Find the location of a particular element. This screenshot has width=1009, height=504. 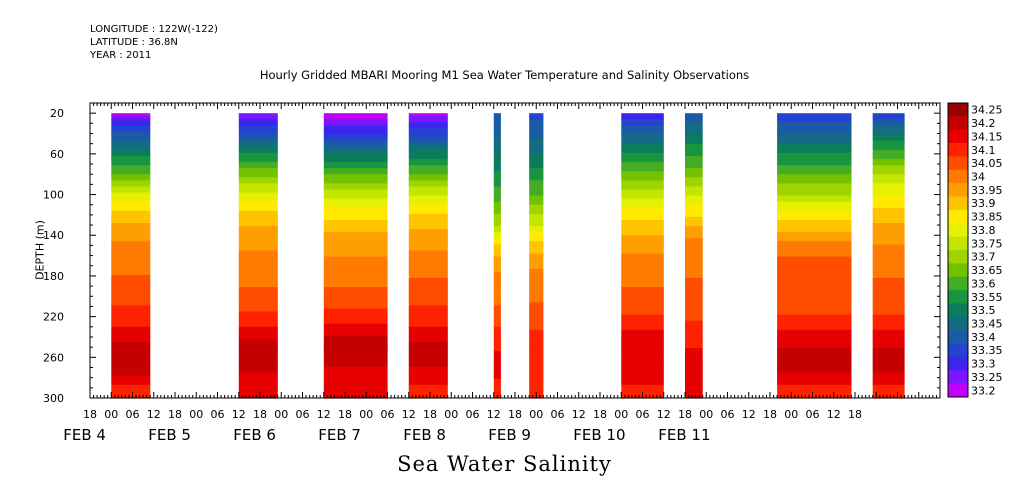

colorbar-label: 33.45 is located at coordinates (987, 324).